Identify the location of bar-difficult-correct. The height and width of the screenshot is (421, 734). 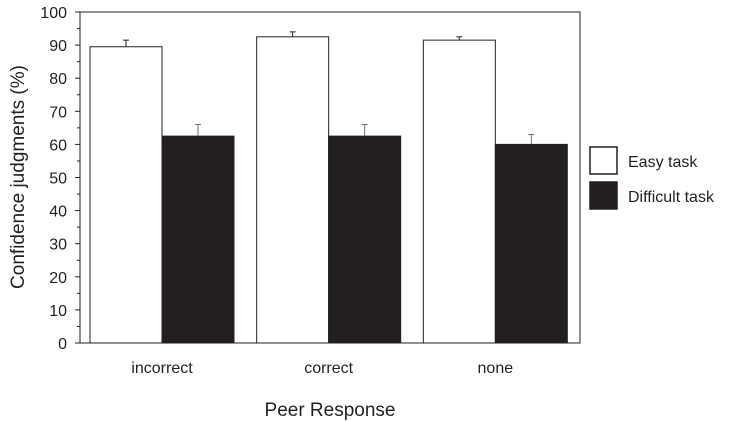
(365, 239).